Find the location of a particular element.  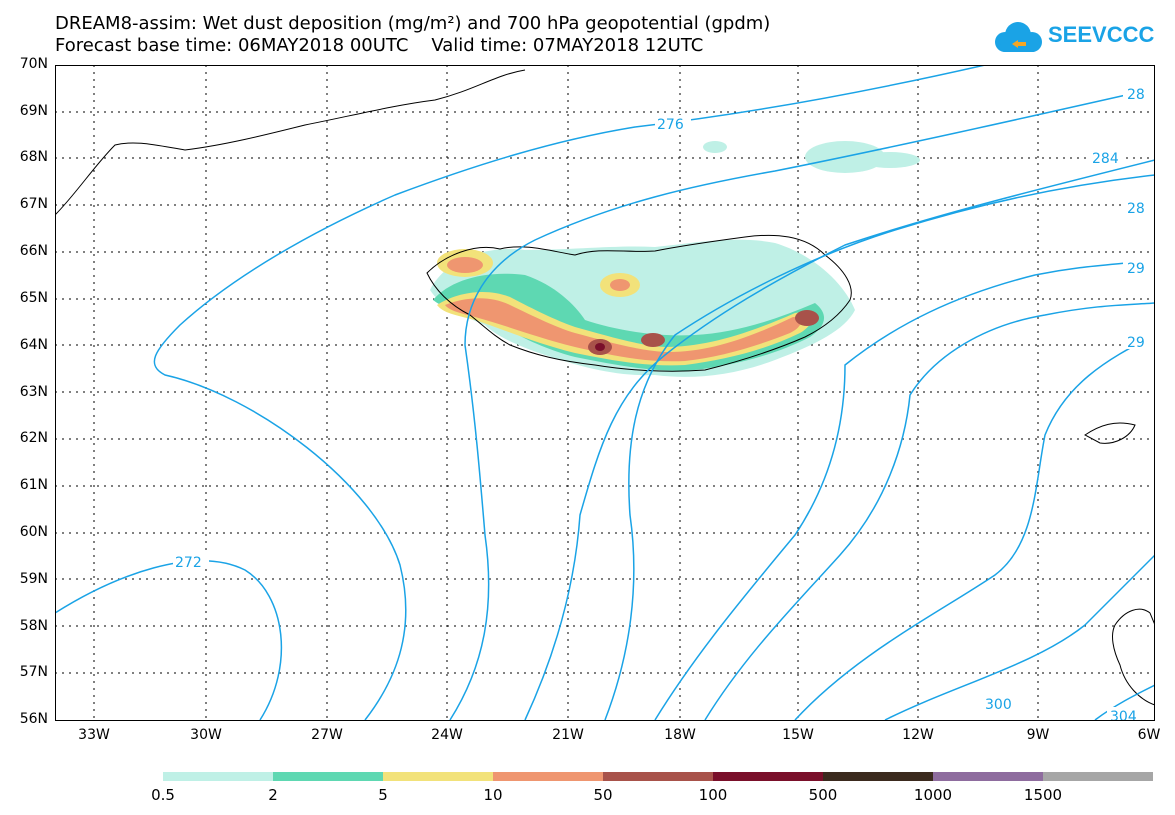

colorbar-label: 500 is located at coordinates (823, 795).